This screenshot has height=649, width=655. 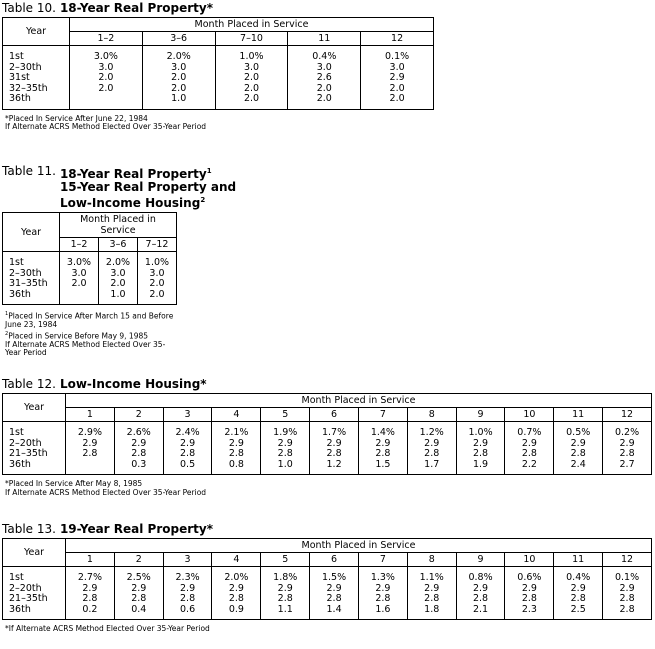 I want to click on footnote-mark: 2, so click(x=7, y=333).